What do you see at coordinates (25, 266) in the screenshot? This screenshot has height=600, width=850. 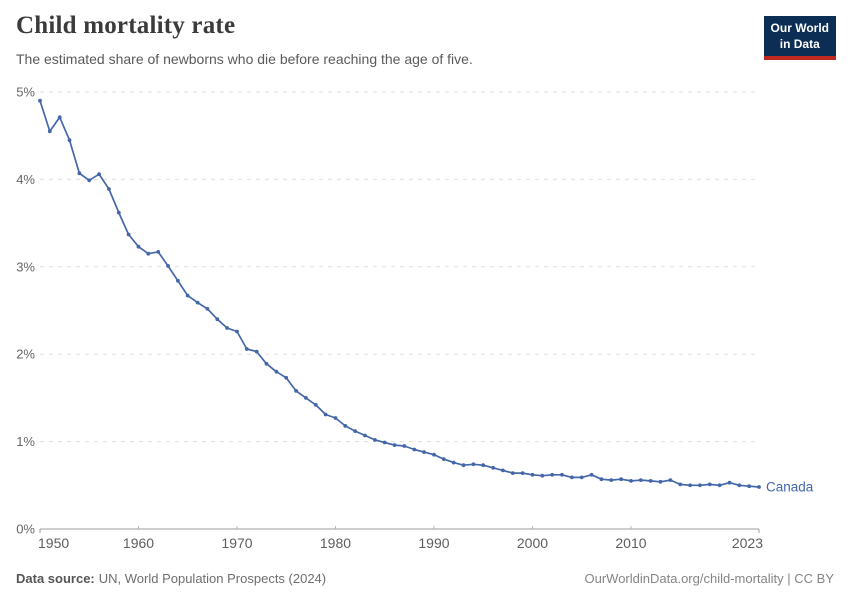 I see `y-axis-tick-label: 3%` at bounding box center [25, 266].